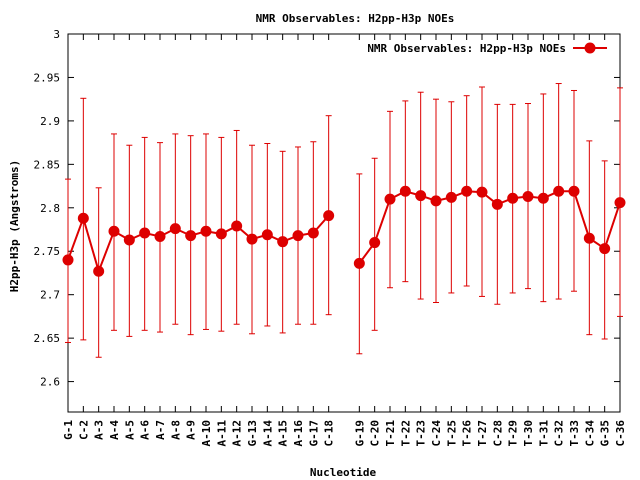 This screenshot has height=480, width=640. Describe the element at coordinates (482, 433) in the screenshot. I see `x-tick-label: T-27` at that location.